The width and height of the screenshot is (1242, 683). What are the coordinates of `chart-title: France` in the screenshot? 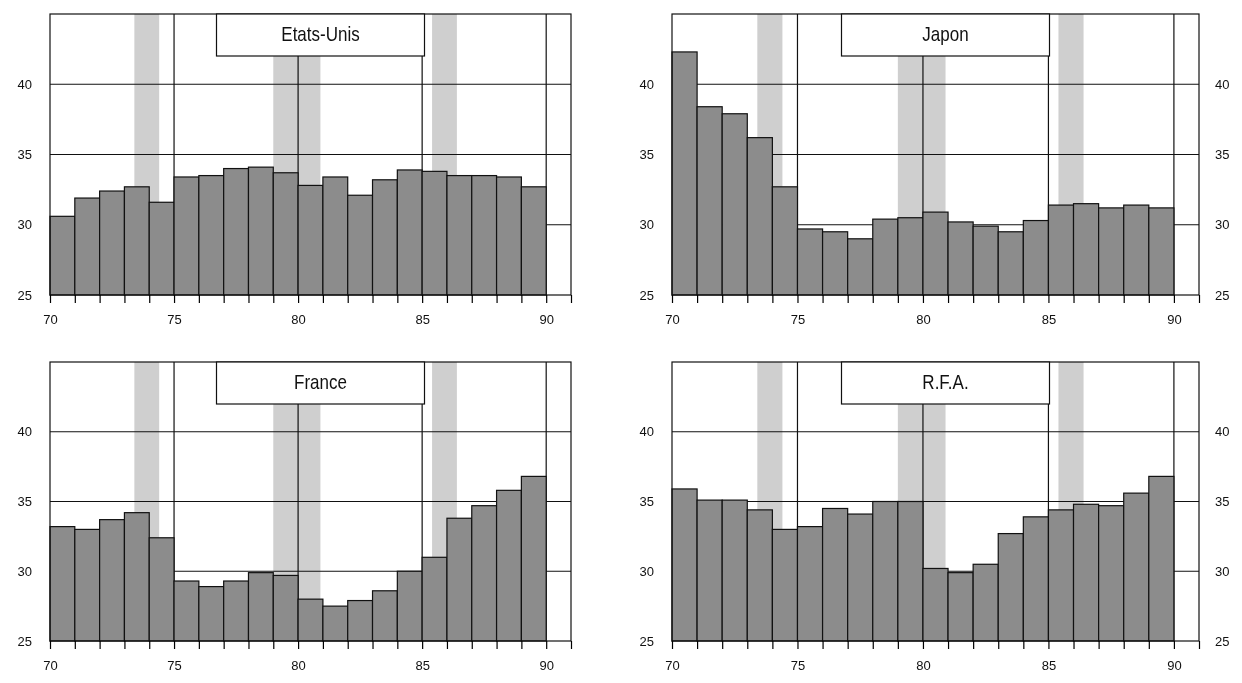 It's located at (320, 382).